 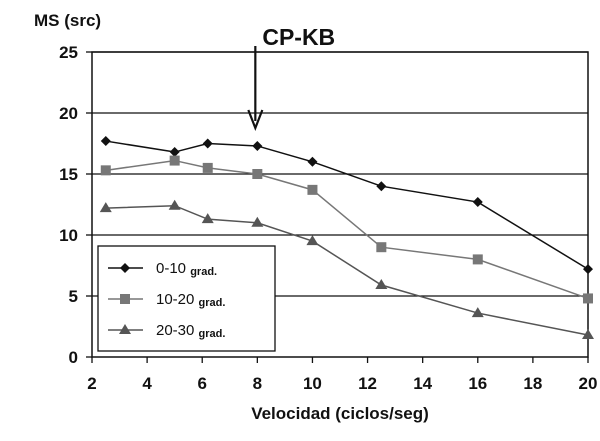 I want to click on legend-label-main: 10-20, so click(x=177, y=299).